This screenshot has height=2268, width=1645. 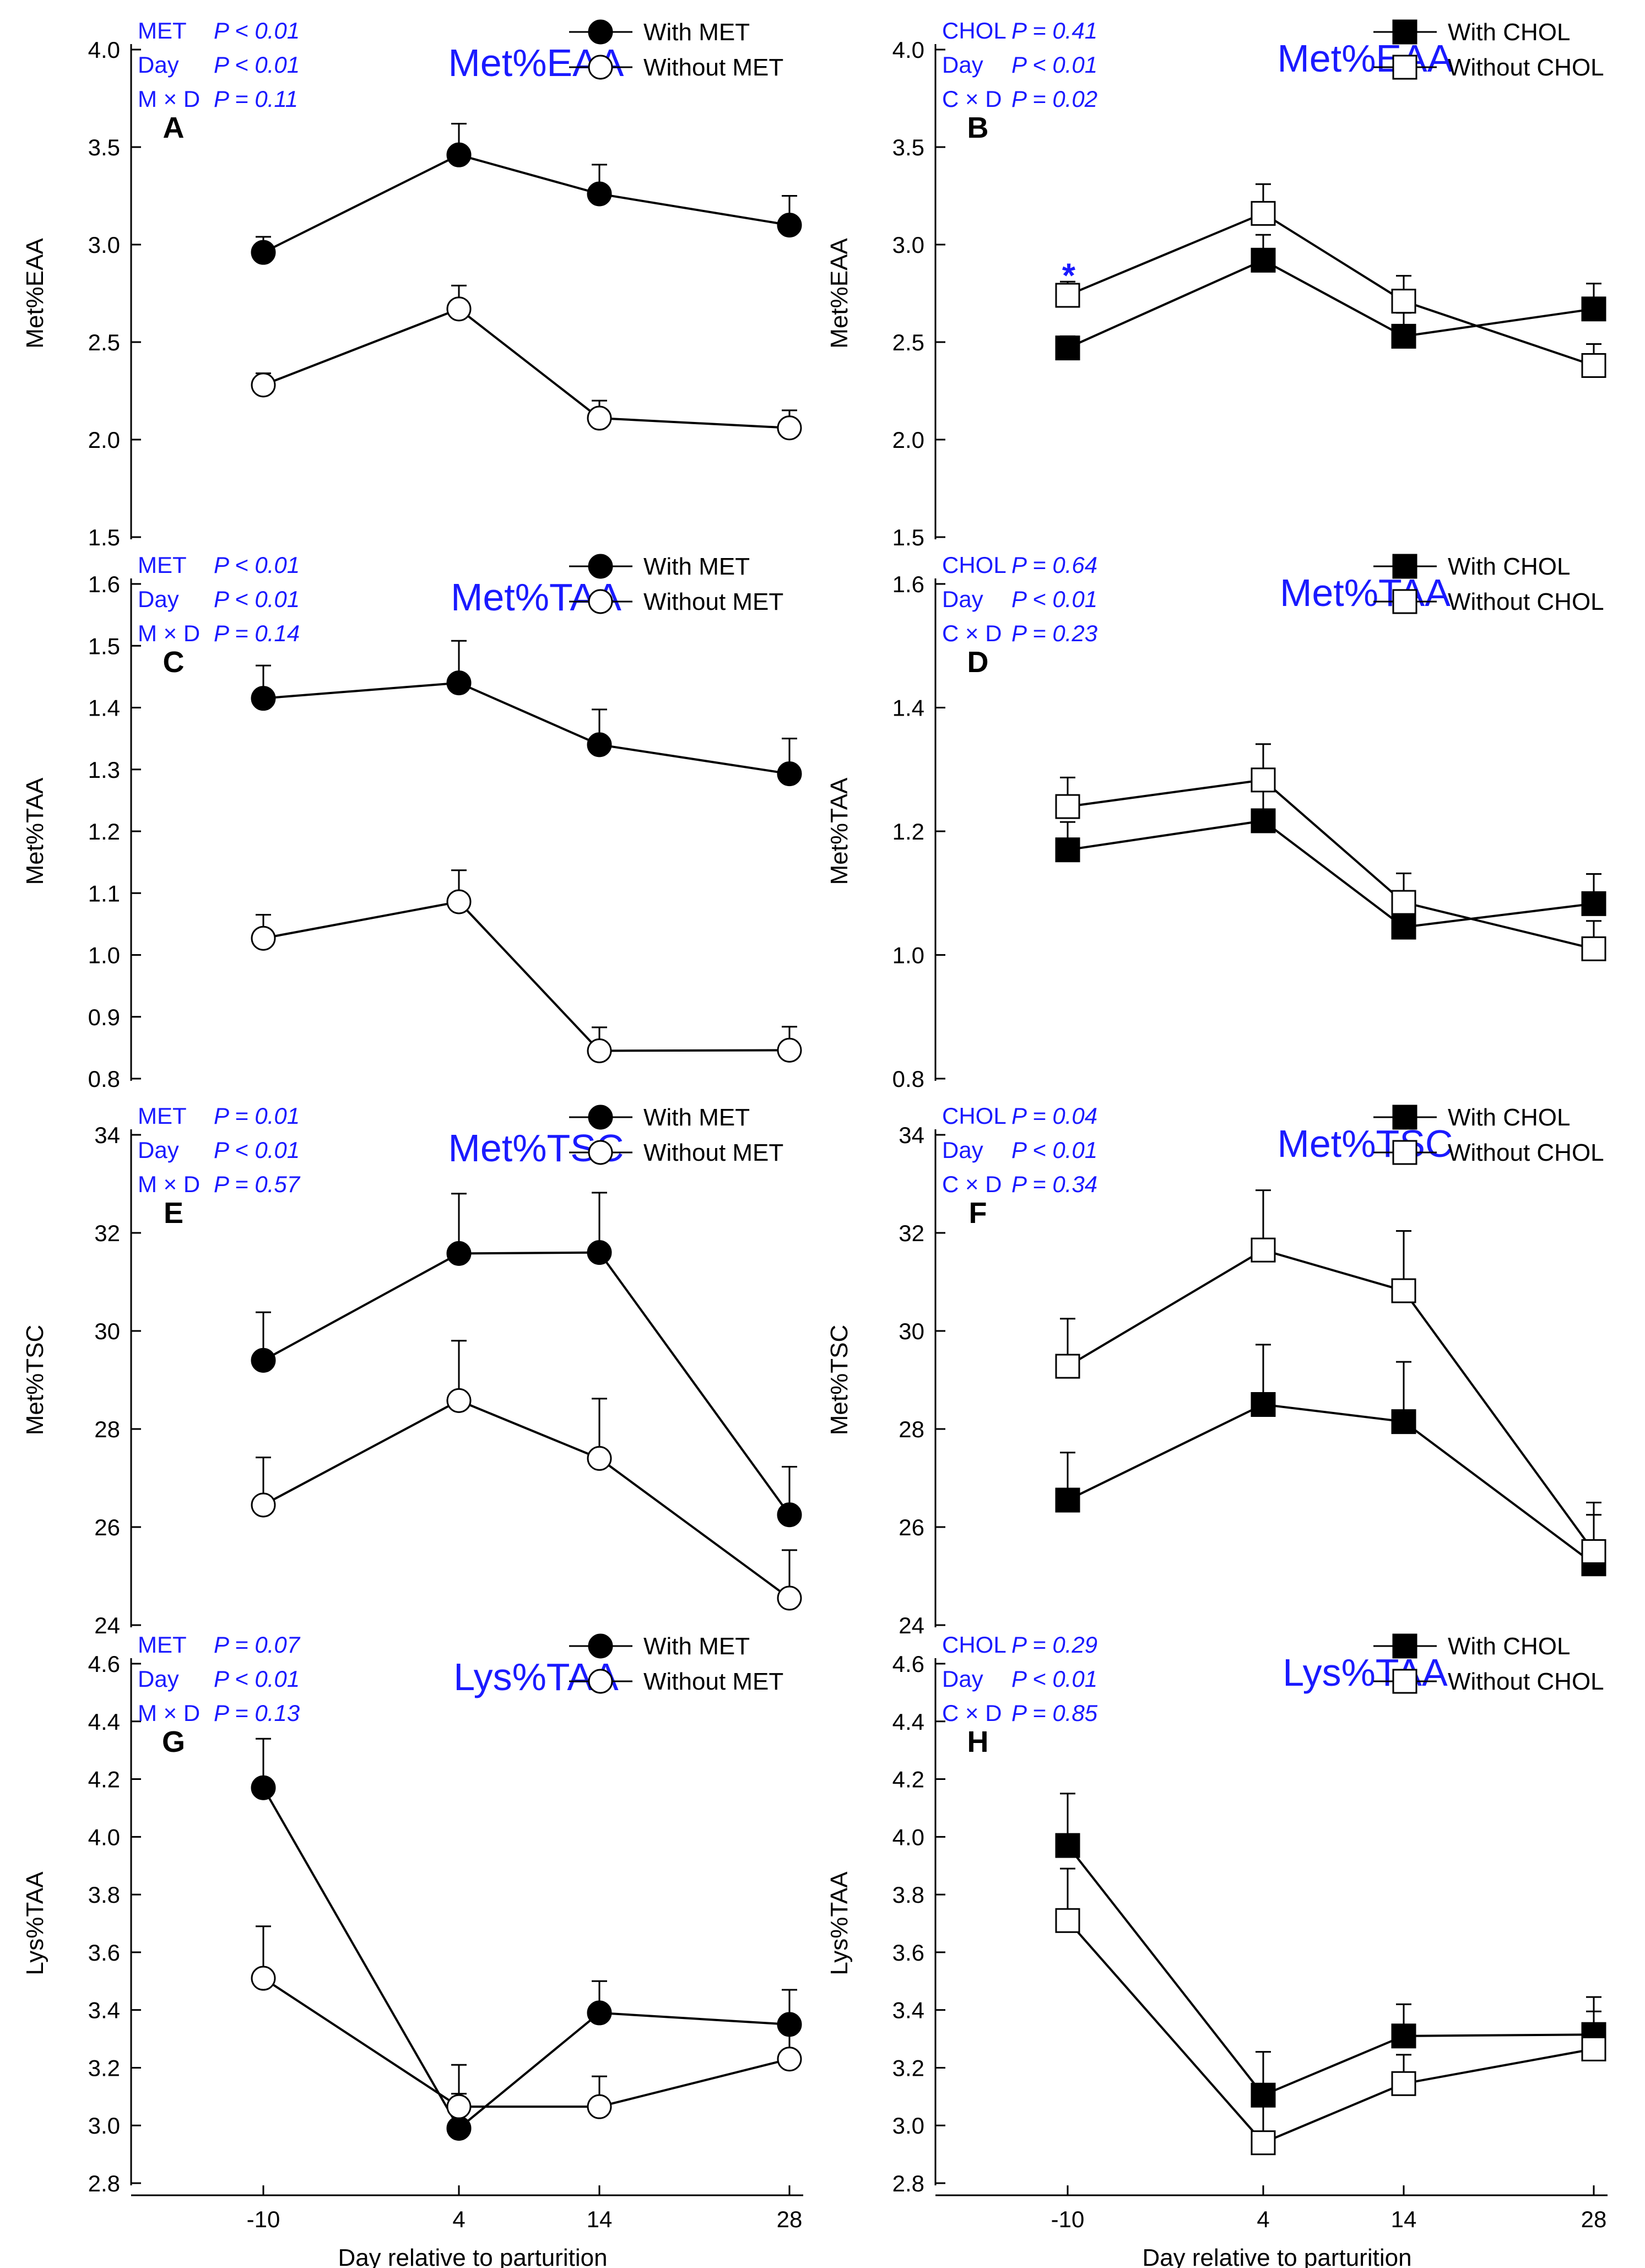 I want to click on y-tick-label: 1.3, so click(x=104, y=770).